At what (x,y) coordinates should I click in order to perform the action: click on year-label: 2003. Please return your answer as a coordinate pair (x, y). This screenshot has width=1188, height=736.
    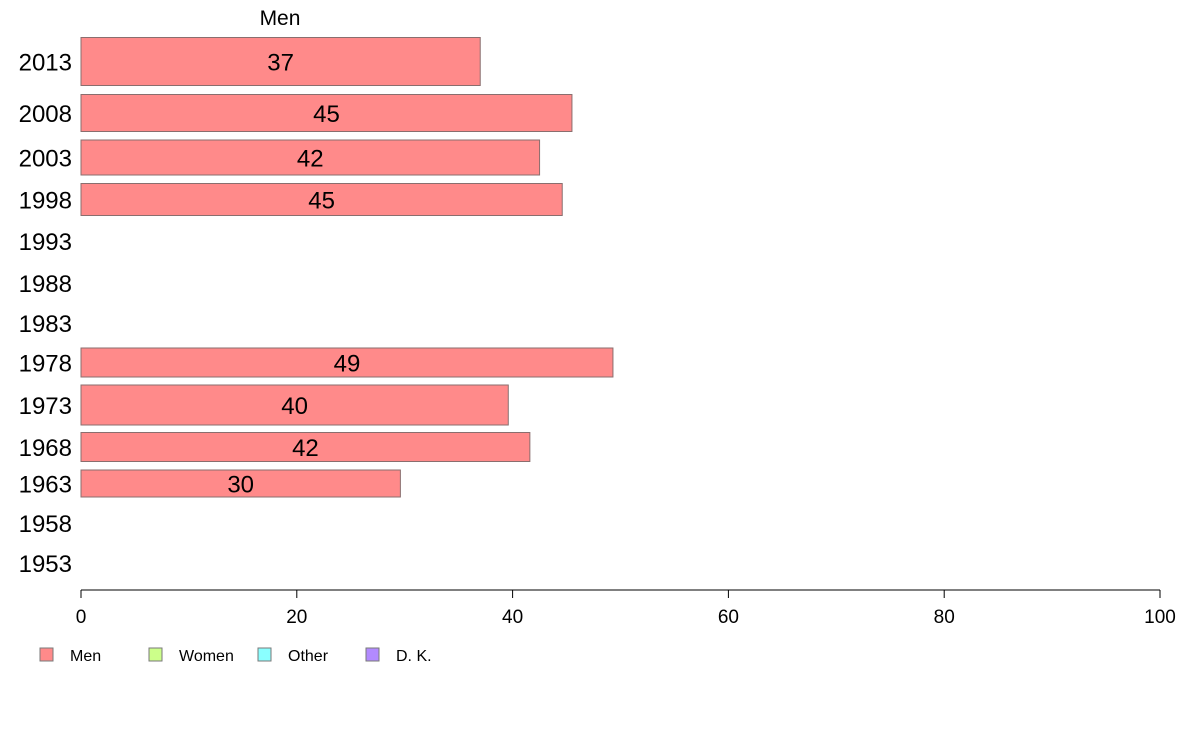
    Looking at the image, I should click on (45, 159).